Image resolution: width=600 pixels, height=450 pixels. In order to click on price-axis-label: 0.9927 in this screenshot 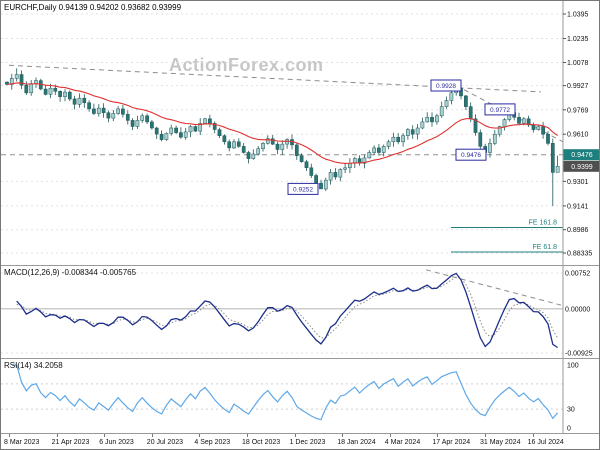, I will do `click(578, 86)`.